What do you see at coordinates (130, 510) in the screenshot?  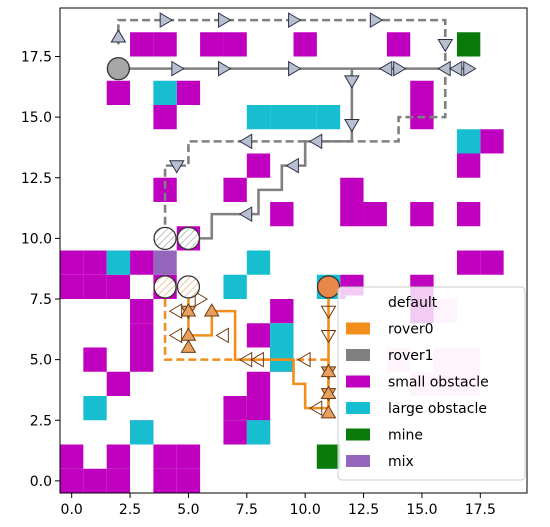 I see `x-tick-label: 2.5` at bounding box center [130, 510].